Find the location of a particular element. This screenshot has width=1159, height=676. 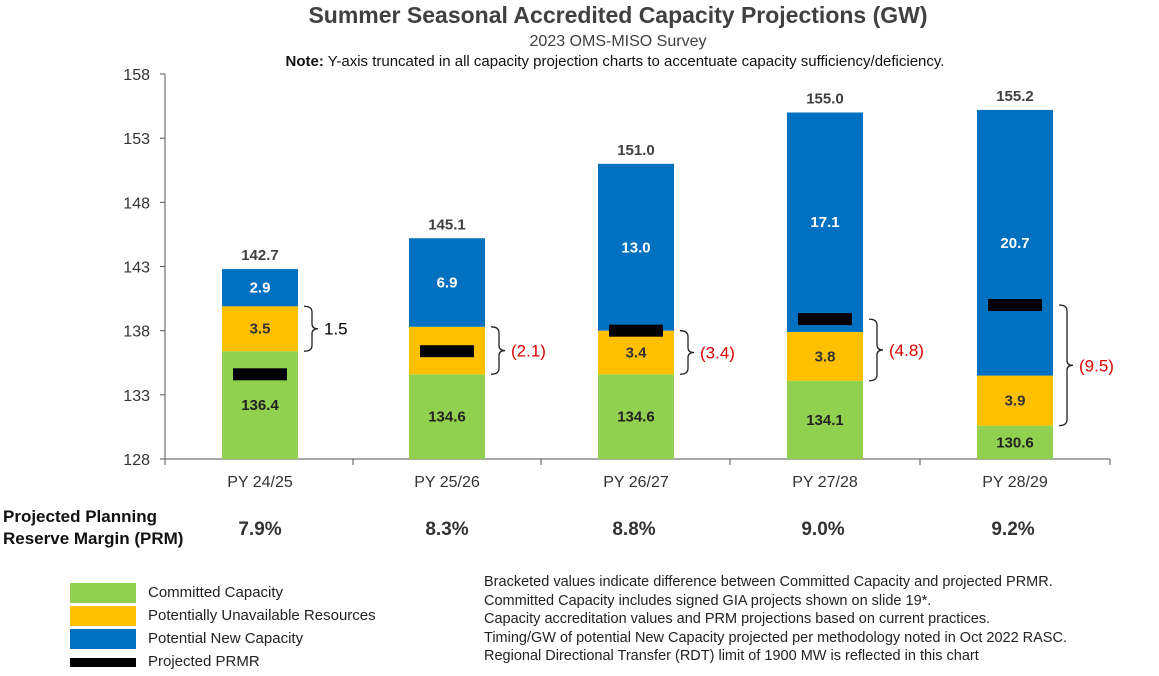

prm-label-line2: Reserve Margin (PRM) is located at coordinates (93, 538).